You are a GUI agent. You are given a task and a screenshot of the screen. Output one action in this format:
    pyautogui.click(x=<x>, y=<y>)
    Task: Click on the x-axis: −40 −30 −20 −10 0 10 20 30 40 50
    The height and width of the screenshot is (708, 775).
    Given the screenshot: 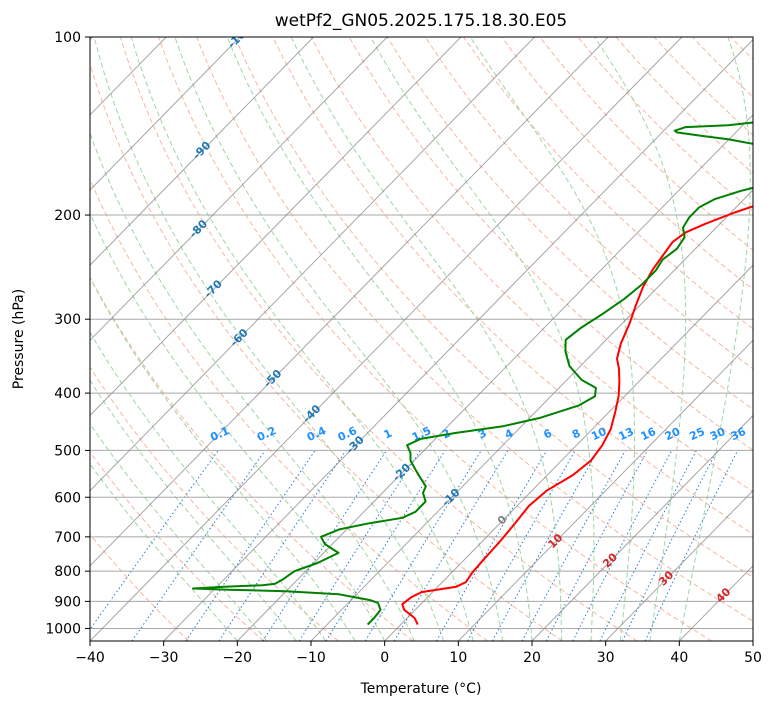 What is the action you would take?
    pyautogui.click(x=418, y=653)
    